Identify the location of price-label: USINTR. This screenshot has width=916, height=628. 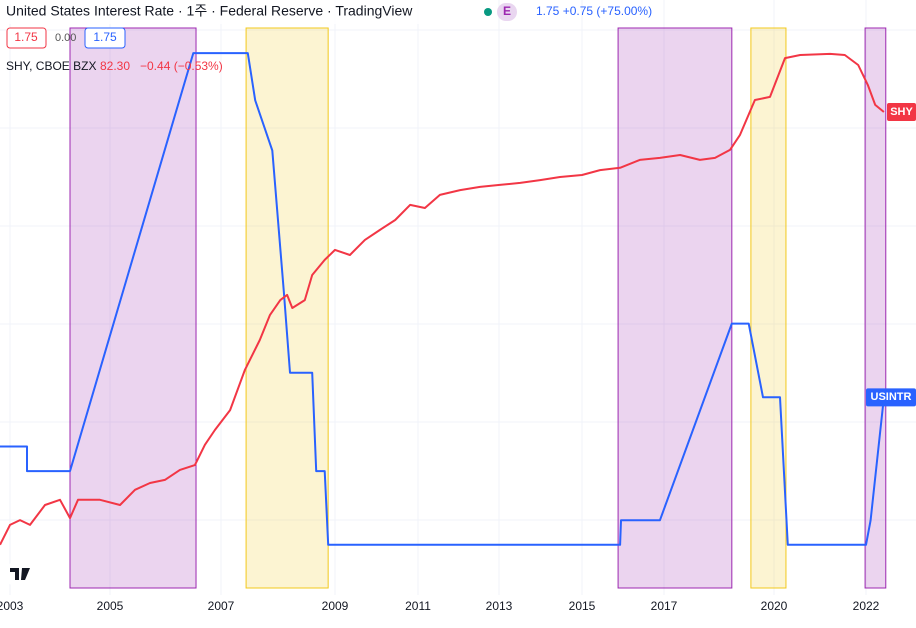
(891, 397).